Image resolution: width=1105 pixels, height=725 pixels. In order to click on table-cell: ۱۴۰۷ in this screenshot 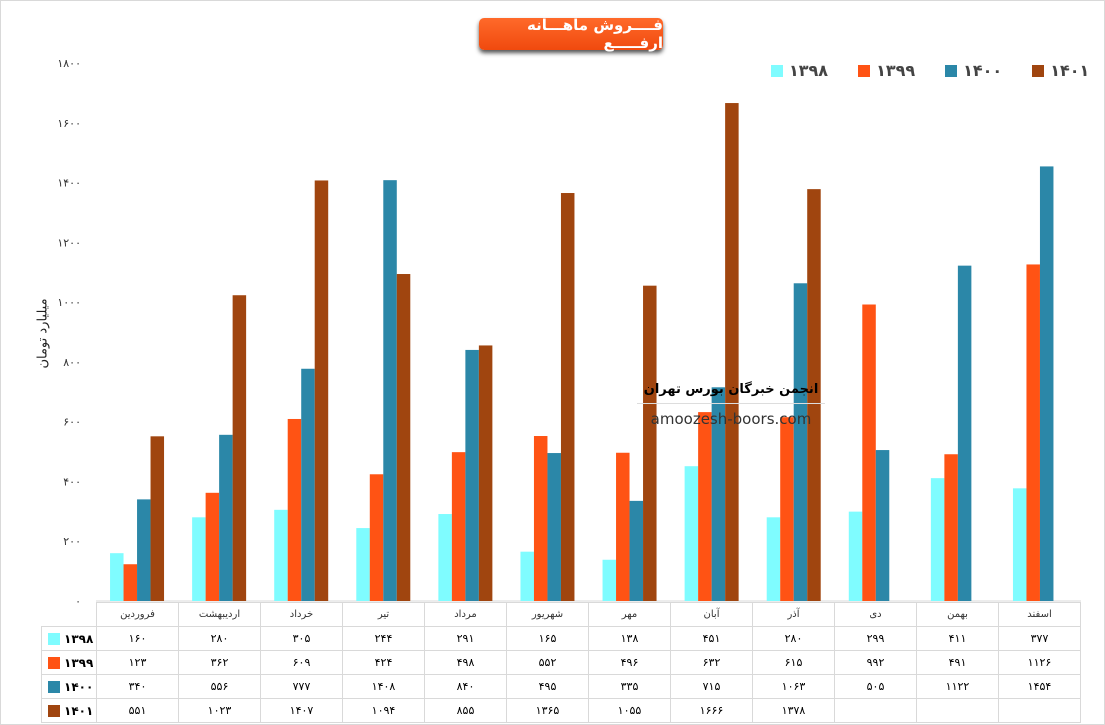, I will do `click(301, 710)`.